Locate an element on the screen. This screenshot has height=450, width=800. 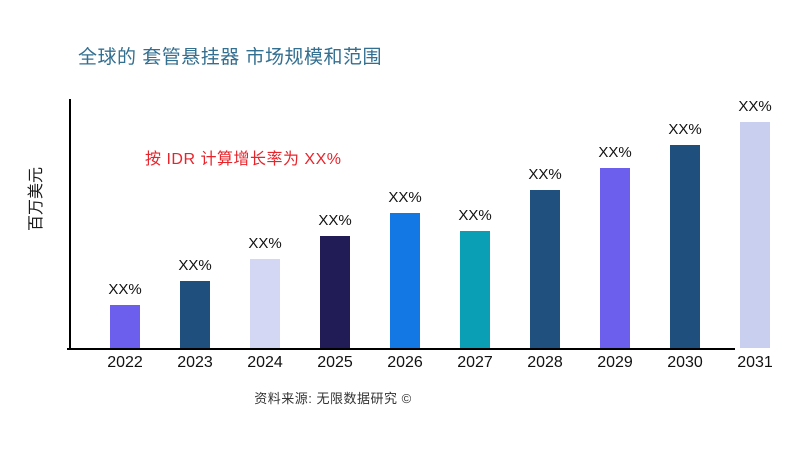
growth-rate-annotation: 按 IDR 计算增长率为 XX% is located at coordinates (243, 159).